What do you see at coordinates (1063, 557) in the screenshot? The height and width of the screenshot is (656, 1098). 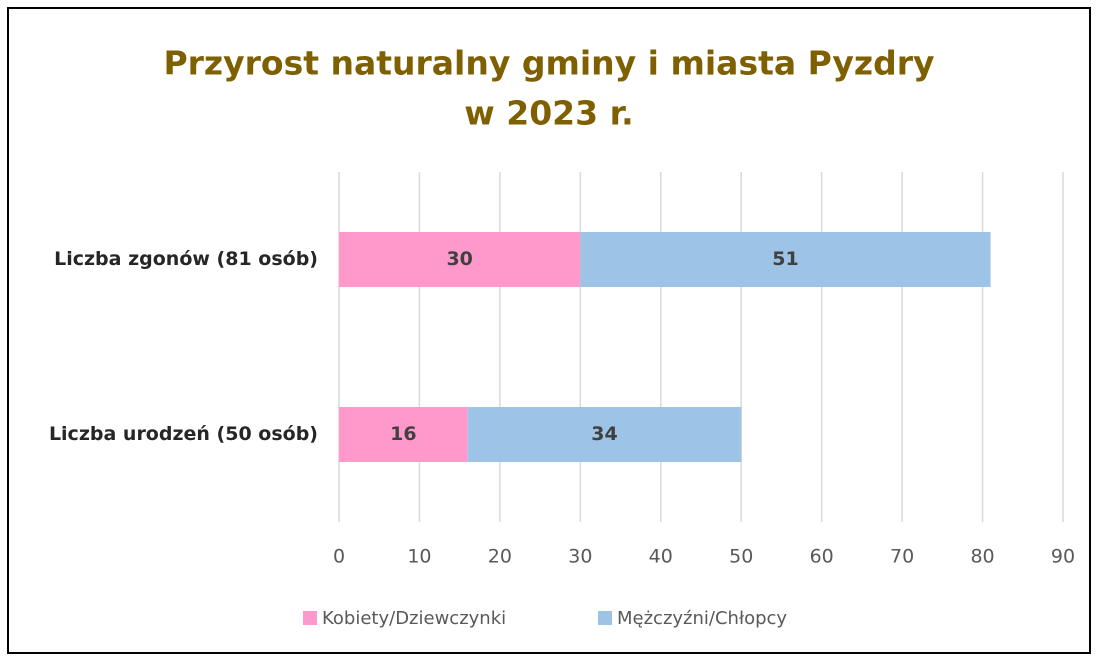 I see `x-tick-label: 90` at bounding box center [1063, 557].